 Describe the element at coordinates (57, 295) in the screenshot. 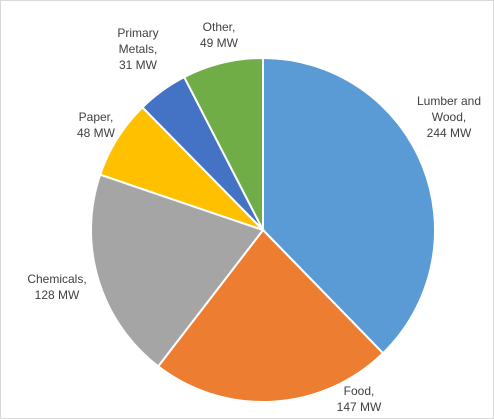

I see `data-label-line: 128 MW` at that location.